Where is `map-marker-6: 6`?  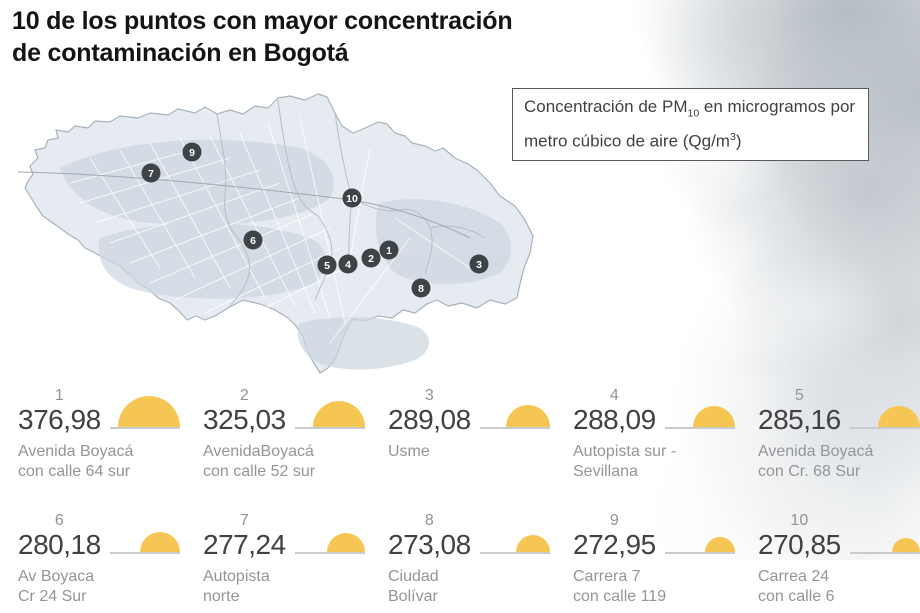
map-marker-6: 6 is located at coordinates (253, 240).